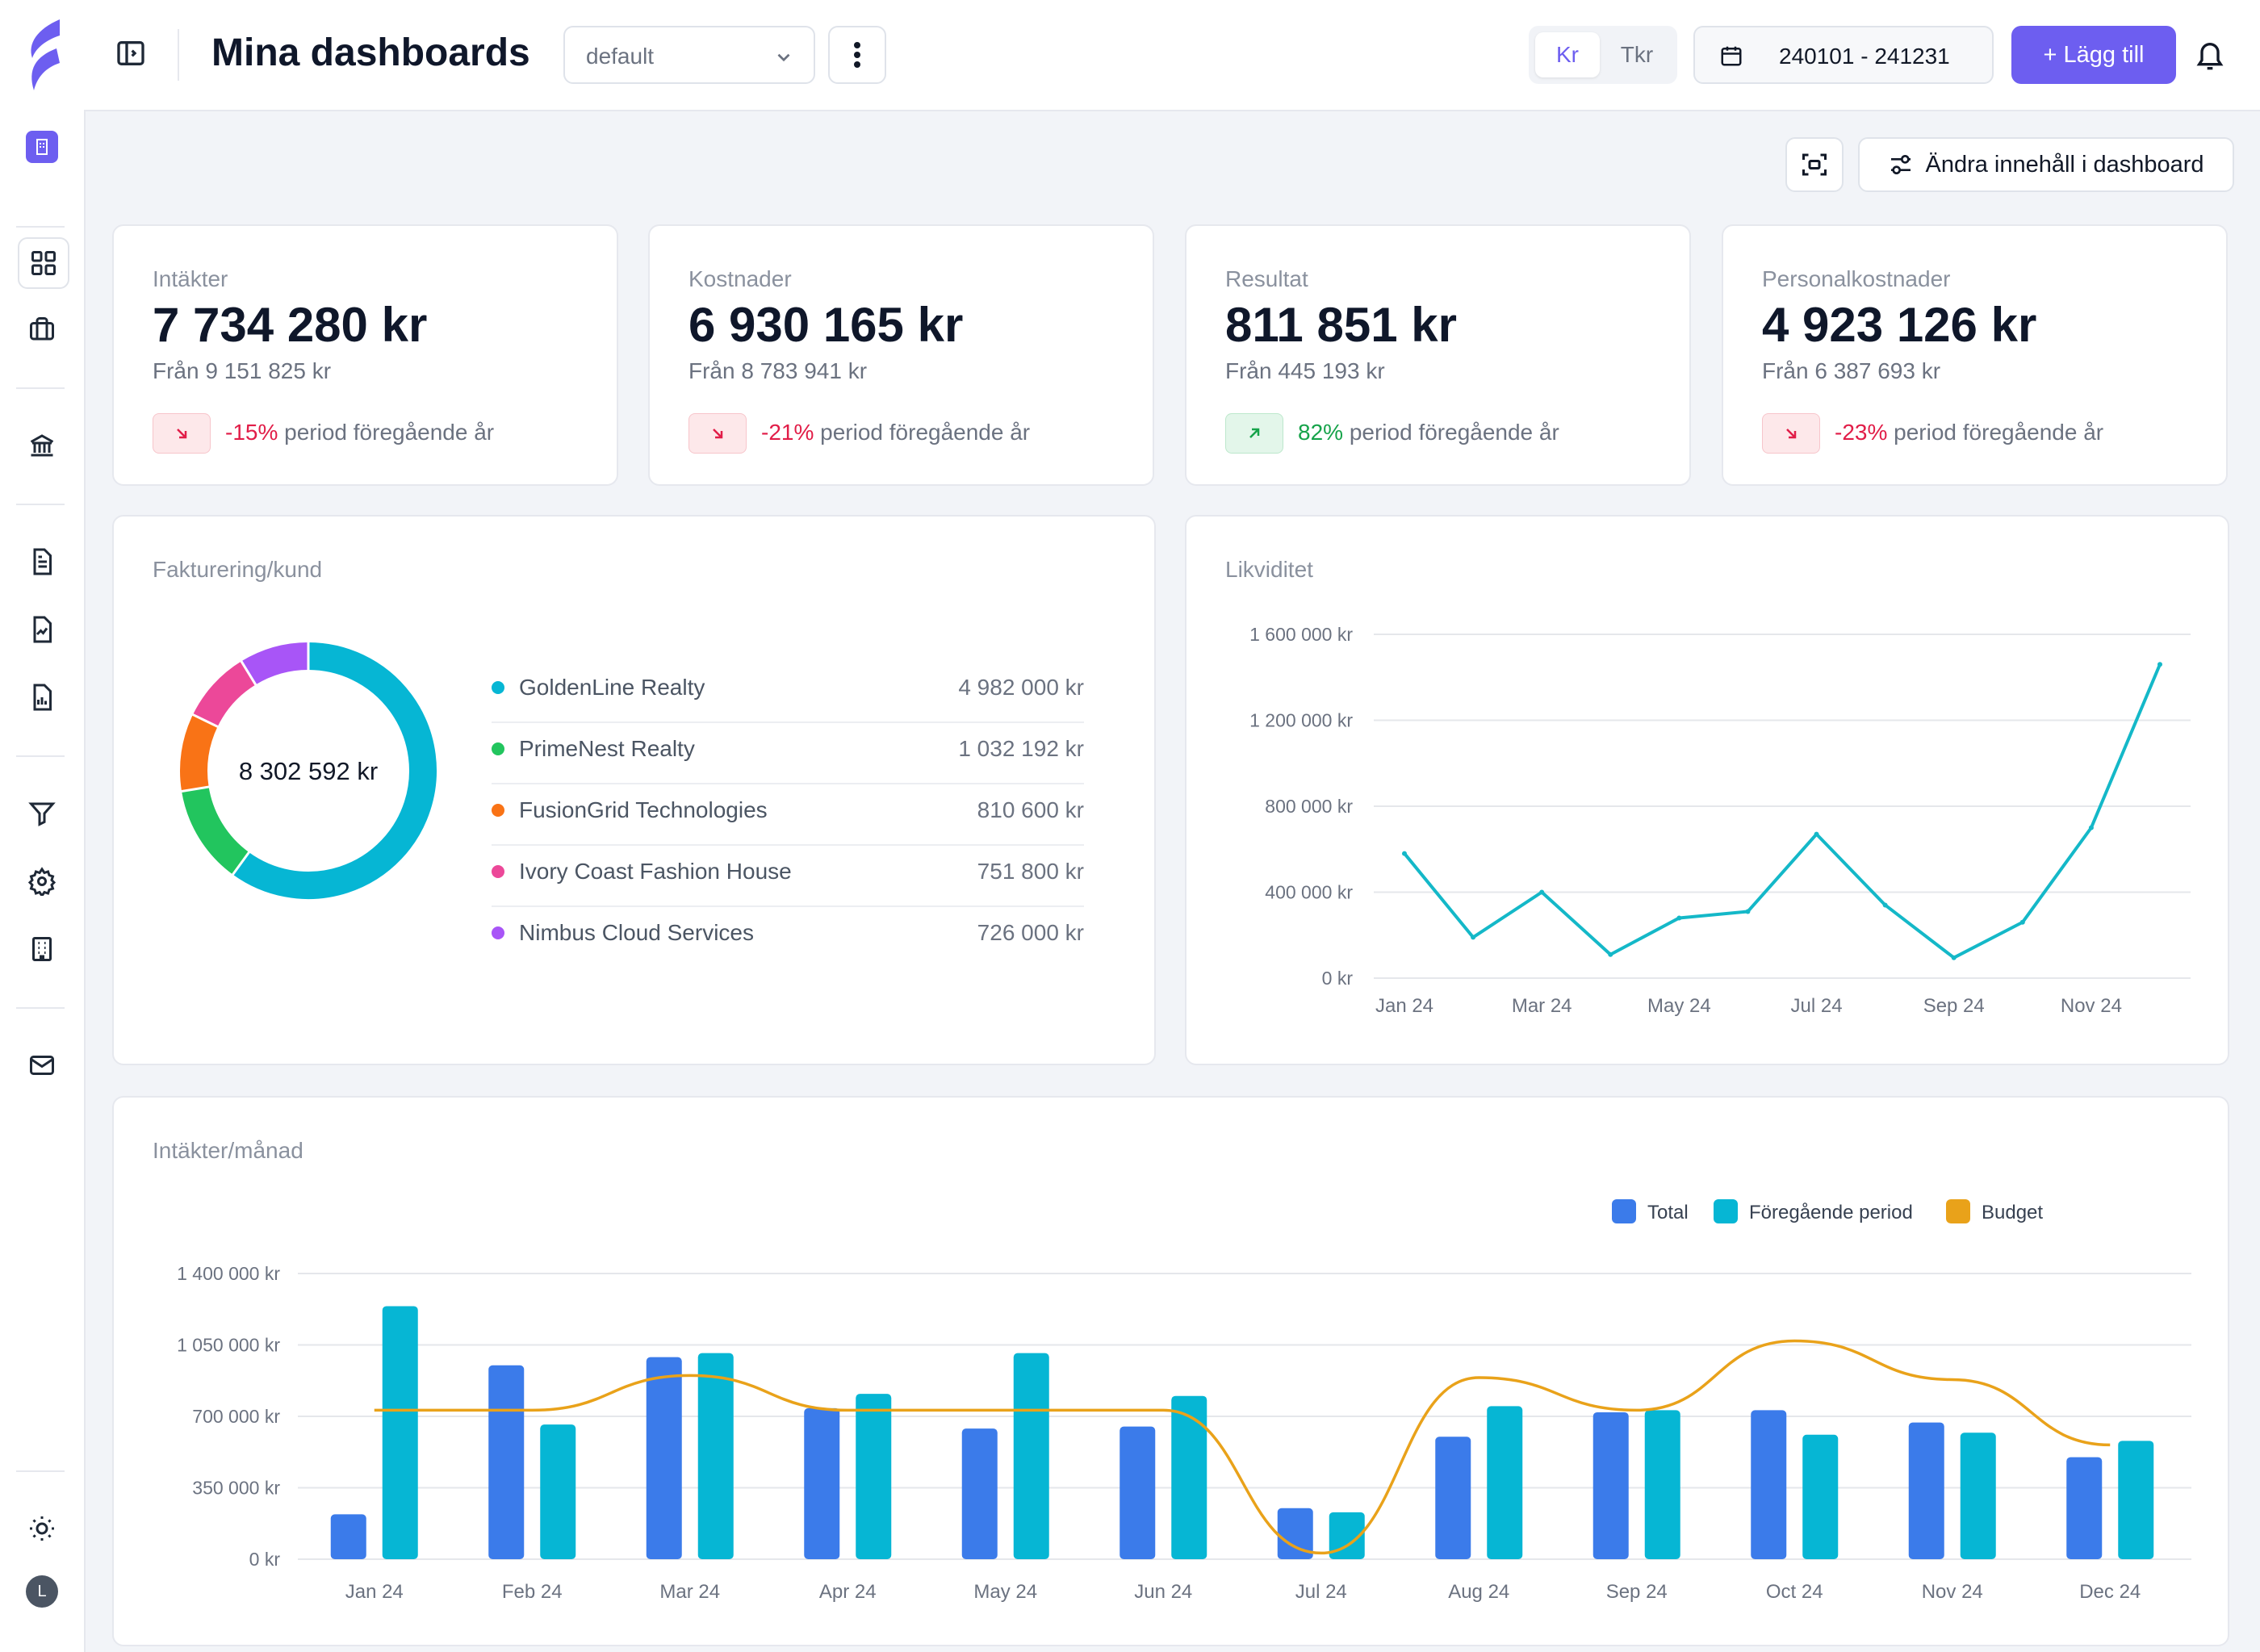 The image size is (2260, 1652). I want to click on sidebar-item-filter, so click(42, 813).